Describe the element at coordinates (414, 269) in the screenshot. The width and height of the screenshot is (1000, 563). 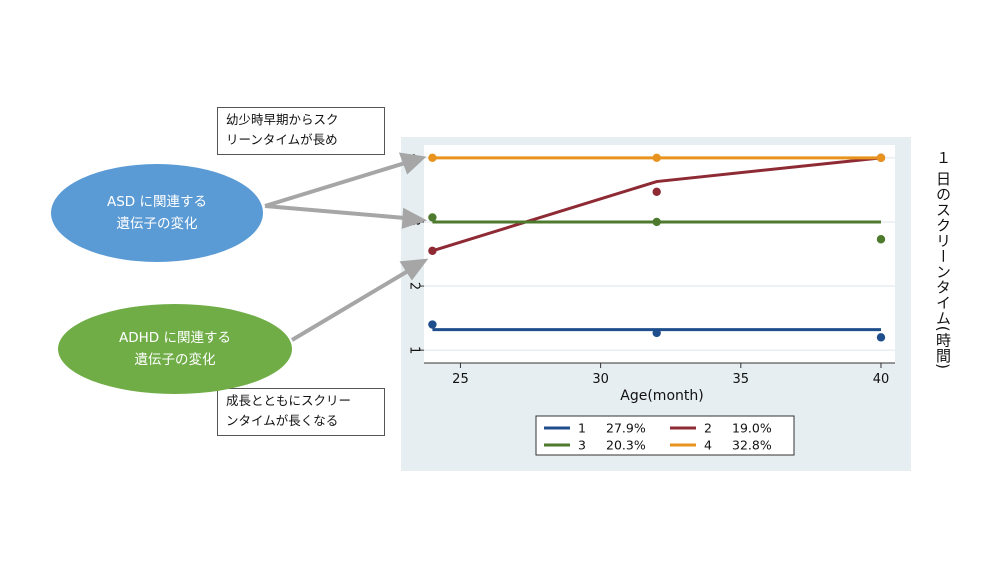
I see `arrow-head-group2` at that location.